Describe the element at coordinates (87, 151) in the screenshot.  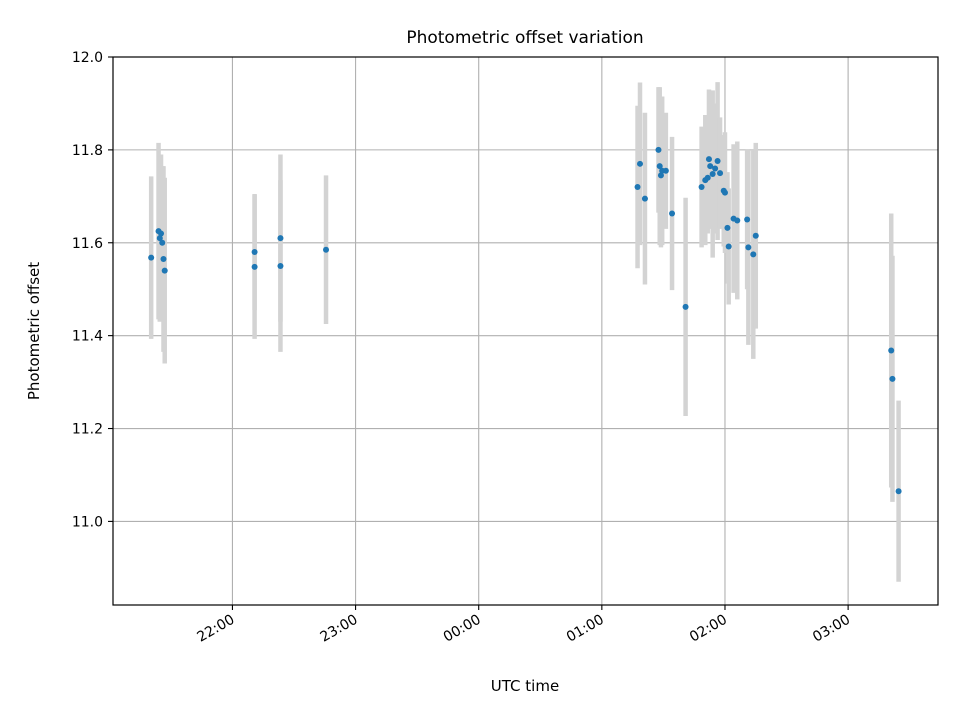
I see `y-tick-label-4: 11.8` at that location.